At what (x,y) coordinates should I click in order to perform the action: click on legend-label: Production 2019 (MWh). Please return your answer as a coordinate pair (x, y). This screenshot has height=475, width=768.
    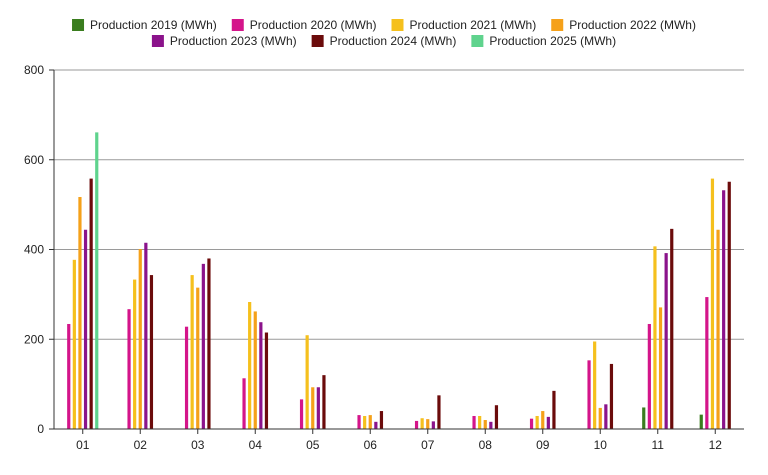
    Looking at the image, I should click on (153, 25).